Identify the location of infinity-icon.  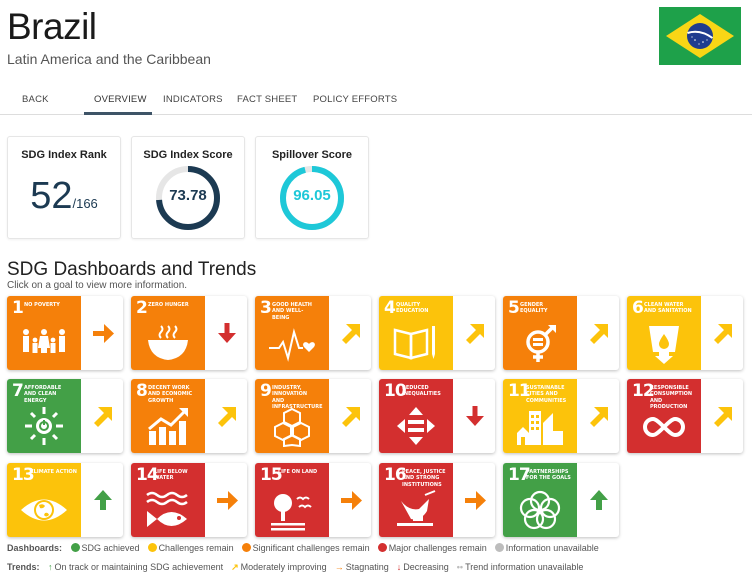
(664, 427).